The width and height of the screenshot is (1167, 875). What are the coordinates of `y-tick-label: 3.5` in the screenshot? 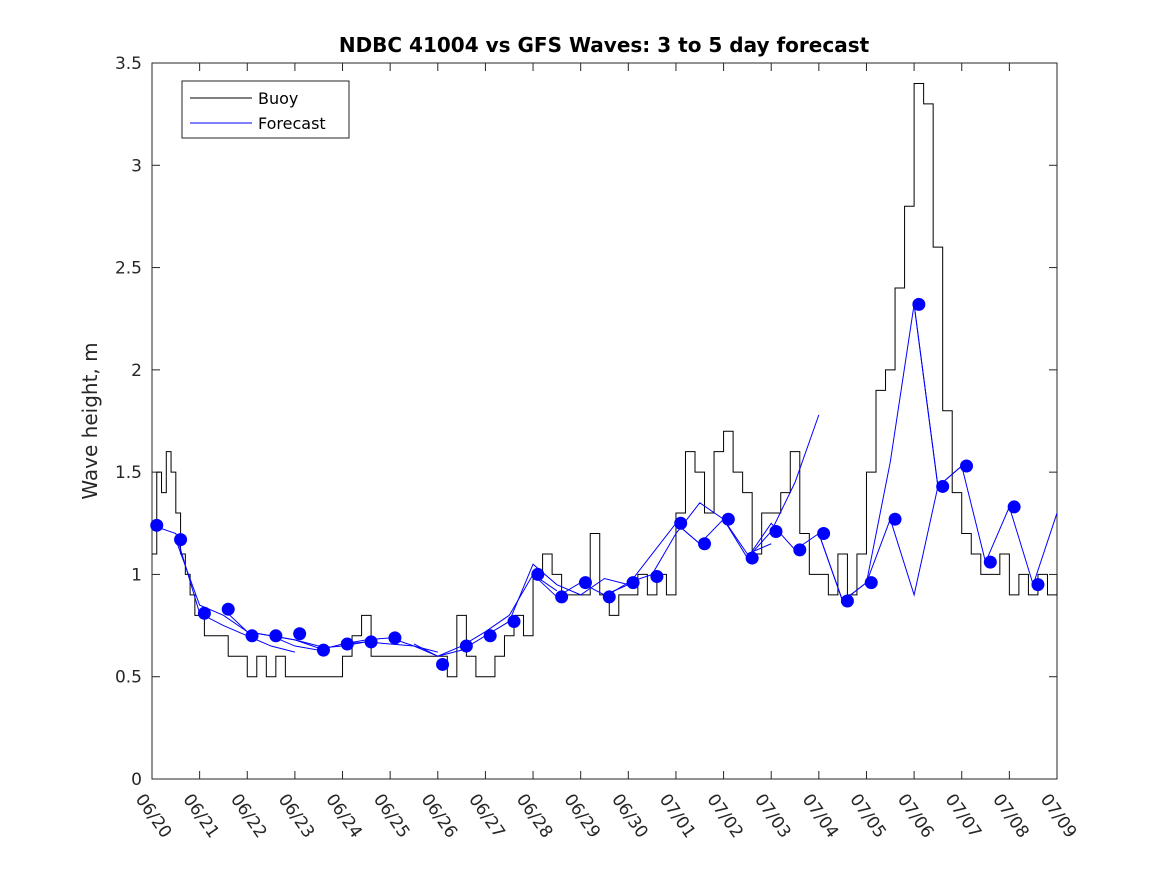 It's located at (128, 64).